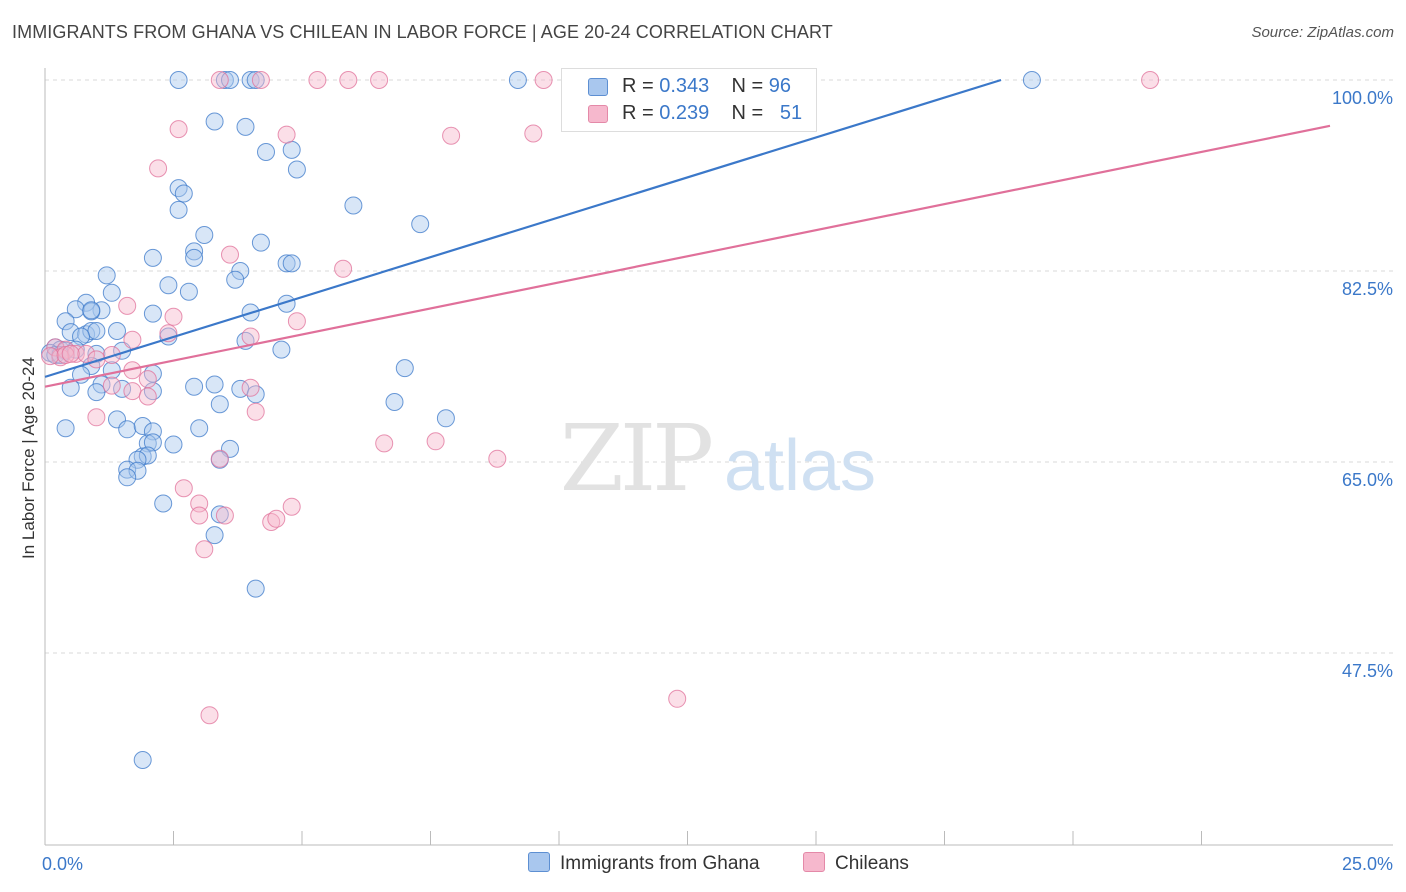  I want to click on y-axis-label: In Labor Force | Age 20-24, so click(28, 458).